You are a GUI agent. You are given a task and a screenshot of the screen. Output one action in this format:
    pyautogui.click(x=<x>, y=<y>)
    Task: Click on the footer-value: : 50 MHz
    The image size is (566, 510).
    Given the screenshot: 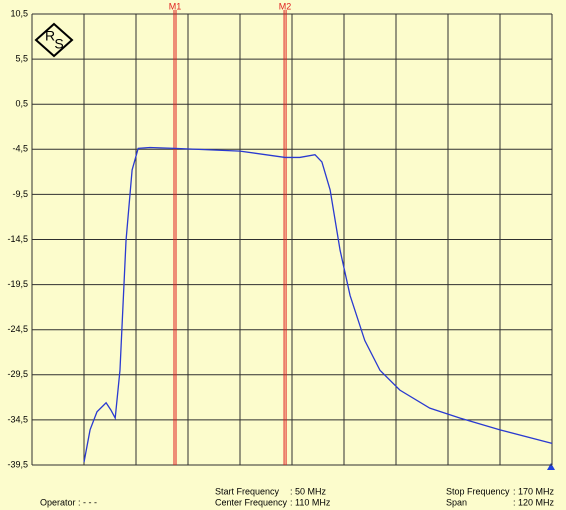 What is the action you would take?
    pyautogui.click(x=308, y=491)
    